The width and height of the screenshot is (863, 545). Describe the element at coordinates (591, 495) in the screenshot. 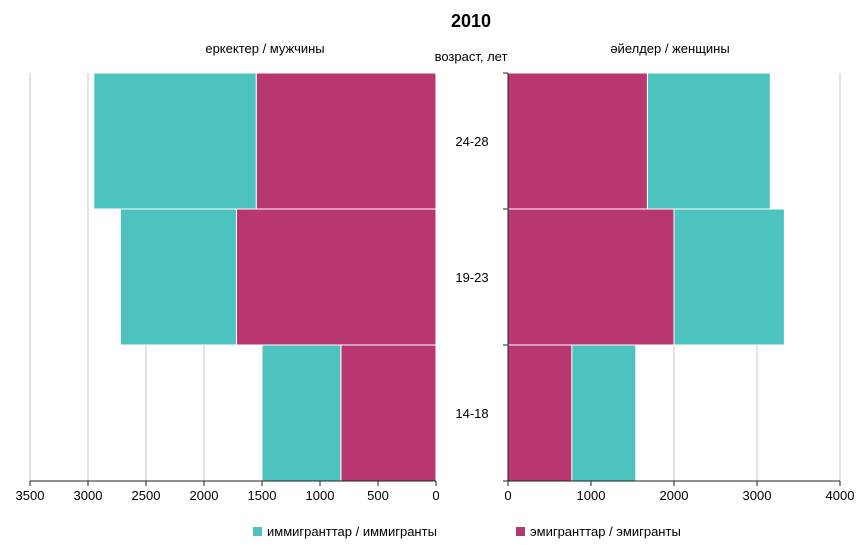

I see `right-x-tick-label: 1000` at that location.